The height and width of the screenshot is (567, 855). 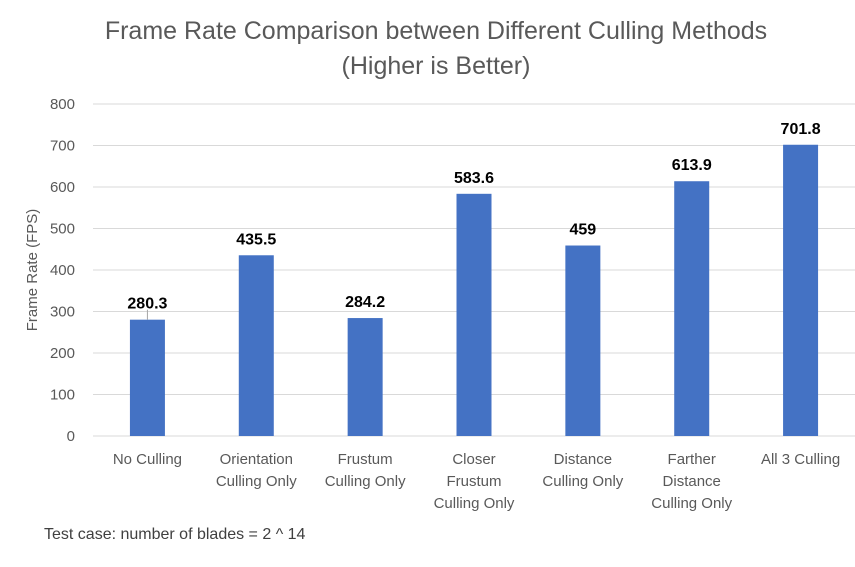 What do you see at coordinates (62, 146) in the screenshot?
I see `y-tick-label: 700` at bounding box center [62, 146].